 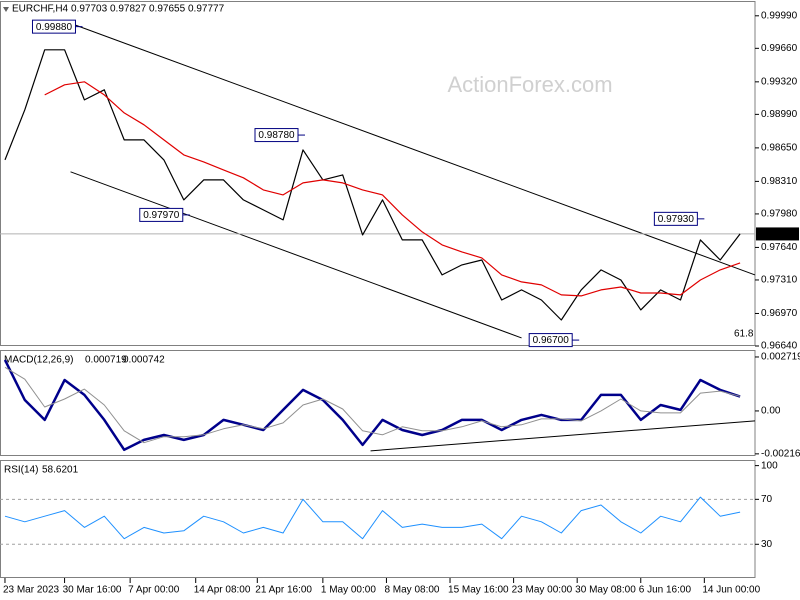 I want to click on y-tick-label: 100, so click(x=769, y=465).